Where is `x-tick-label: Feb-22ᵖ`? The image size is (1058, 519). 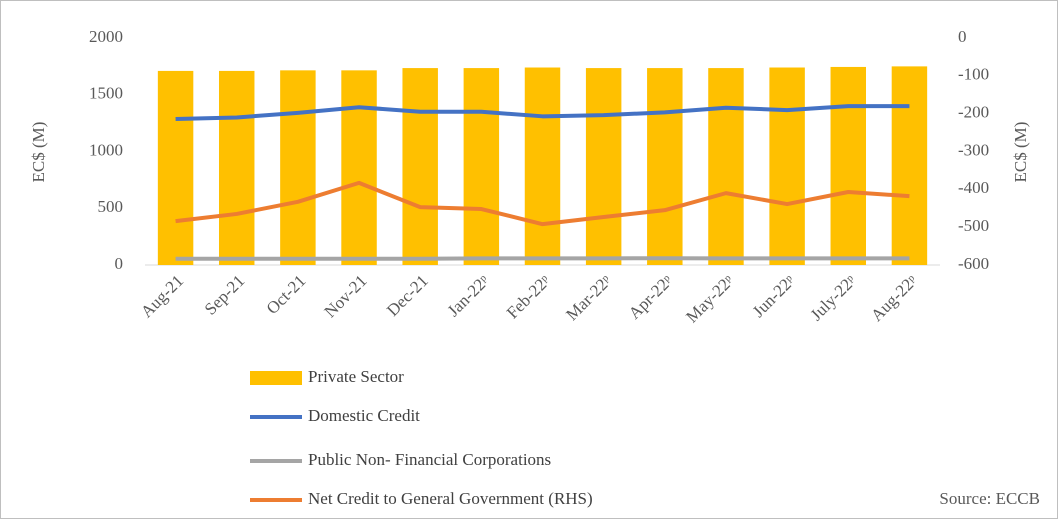 x-tick-label: Feb-22ᵖ is located at coordinates (528, 296).